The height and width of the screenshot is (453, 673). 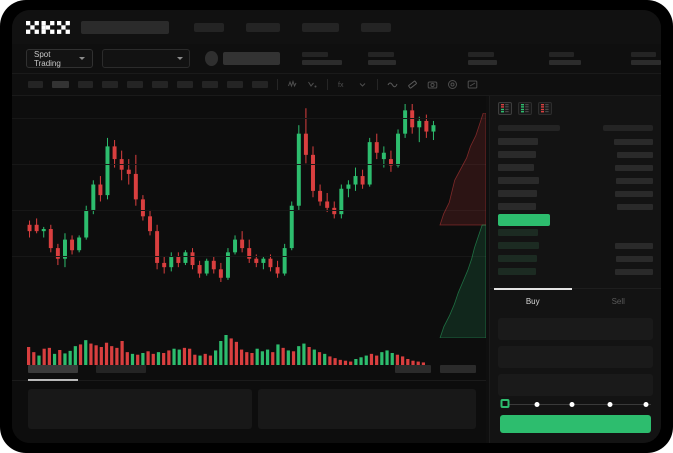 What do you see at coordinates (575, 424) in the screenshot?
I see `submit-buy-button` at bounding box center [575, 424].